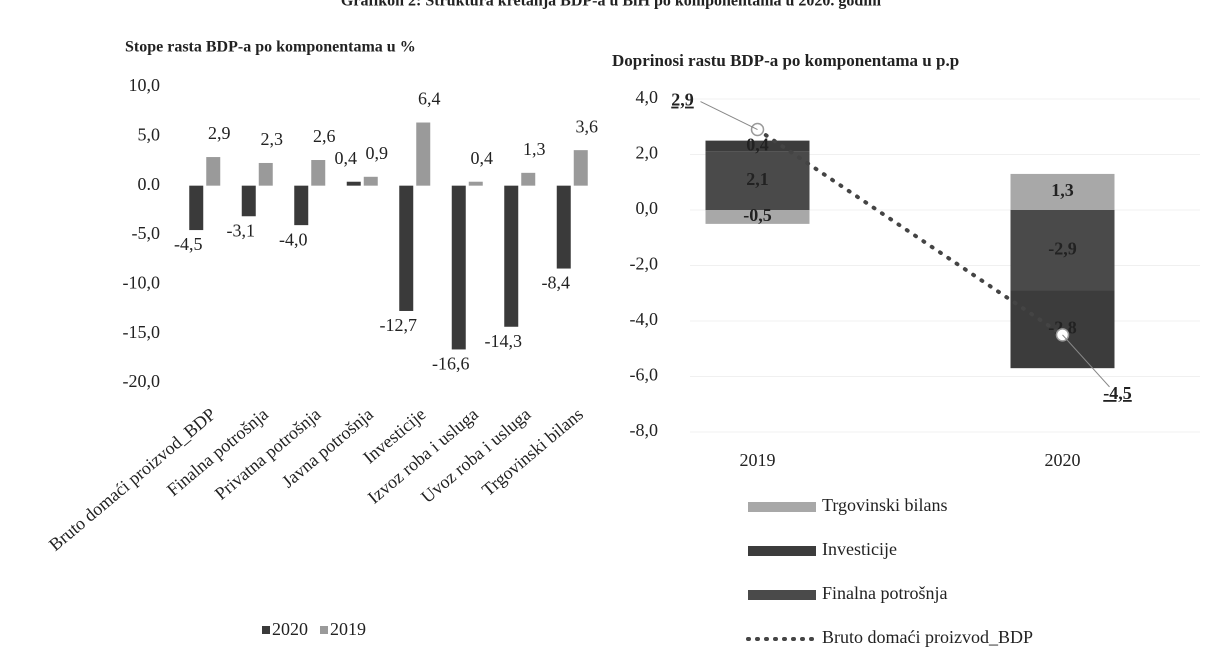 This screenshot has width=1223, height=660. Describe the element at coordinates (644, 430) in the screenshot. I see `y-tick-label: -8,0` at that location.